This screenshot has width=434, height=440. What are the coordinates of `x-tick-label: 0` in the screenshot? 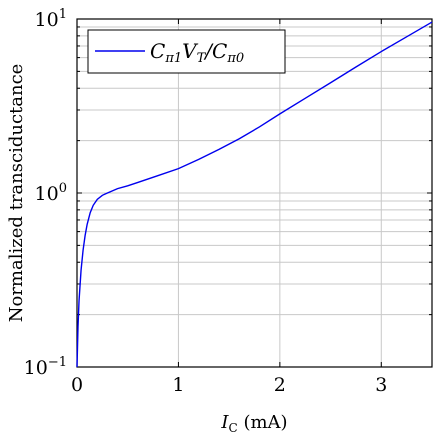 It's located at (77, 385).